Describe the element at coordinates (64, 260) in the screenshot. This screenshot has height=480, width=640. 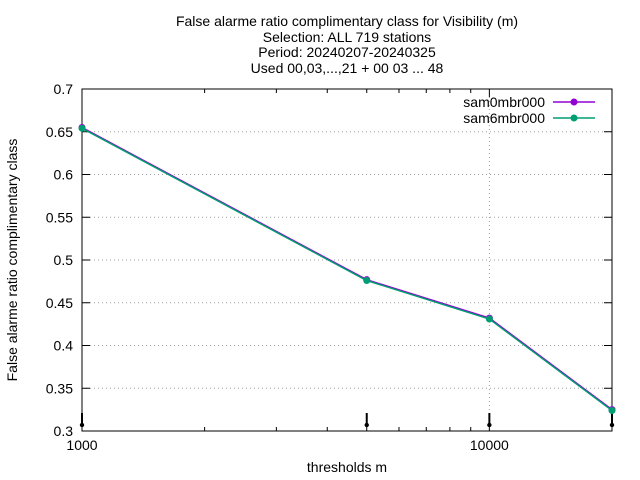
I see `y-tick-label: 0.5` at that location.